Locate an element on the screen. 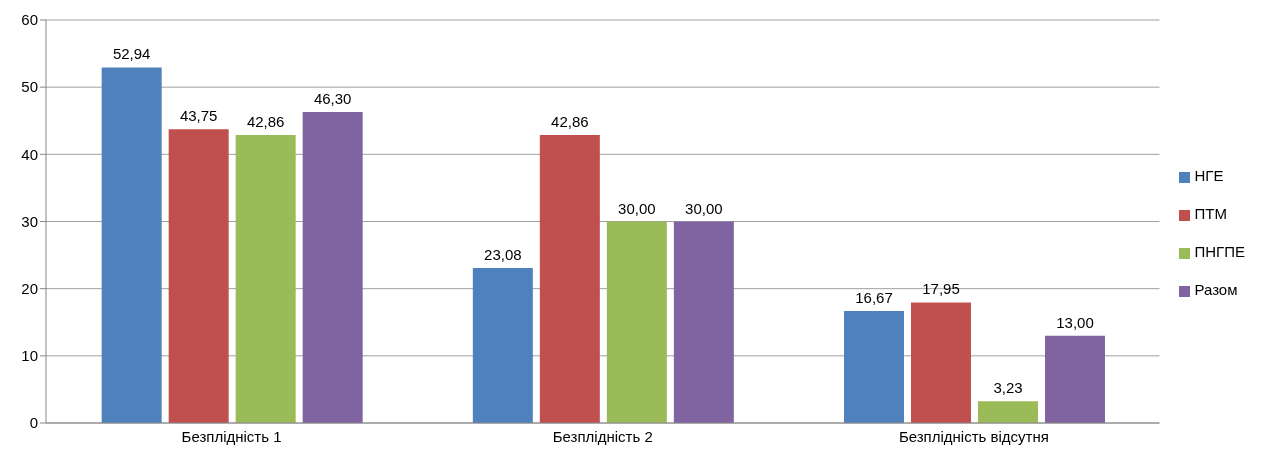 The height and width of the screenshot is (461, 1273). data-label: 52,94 is located at coordinates (131, 54).